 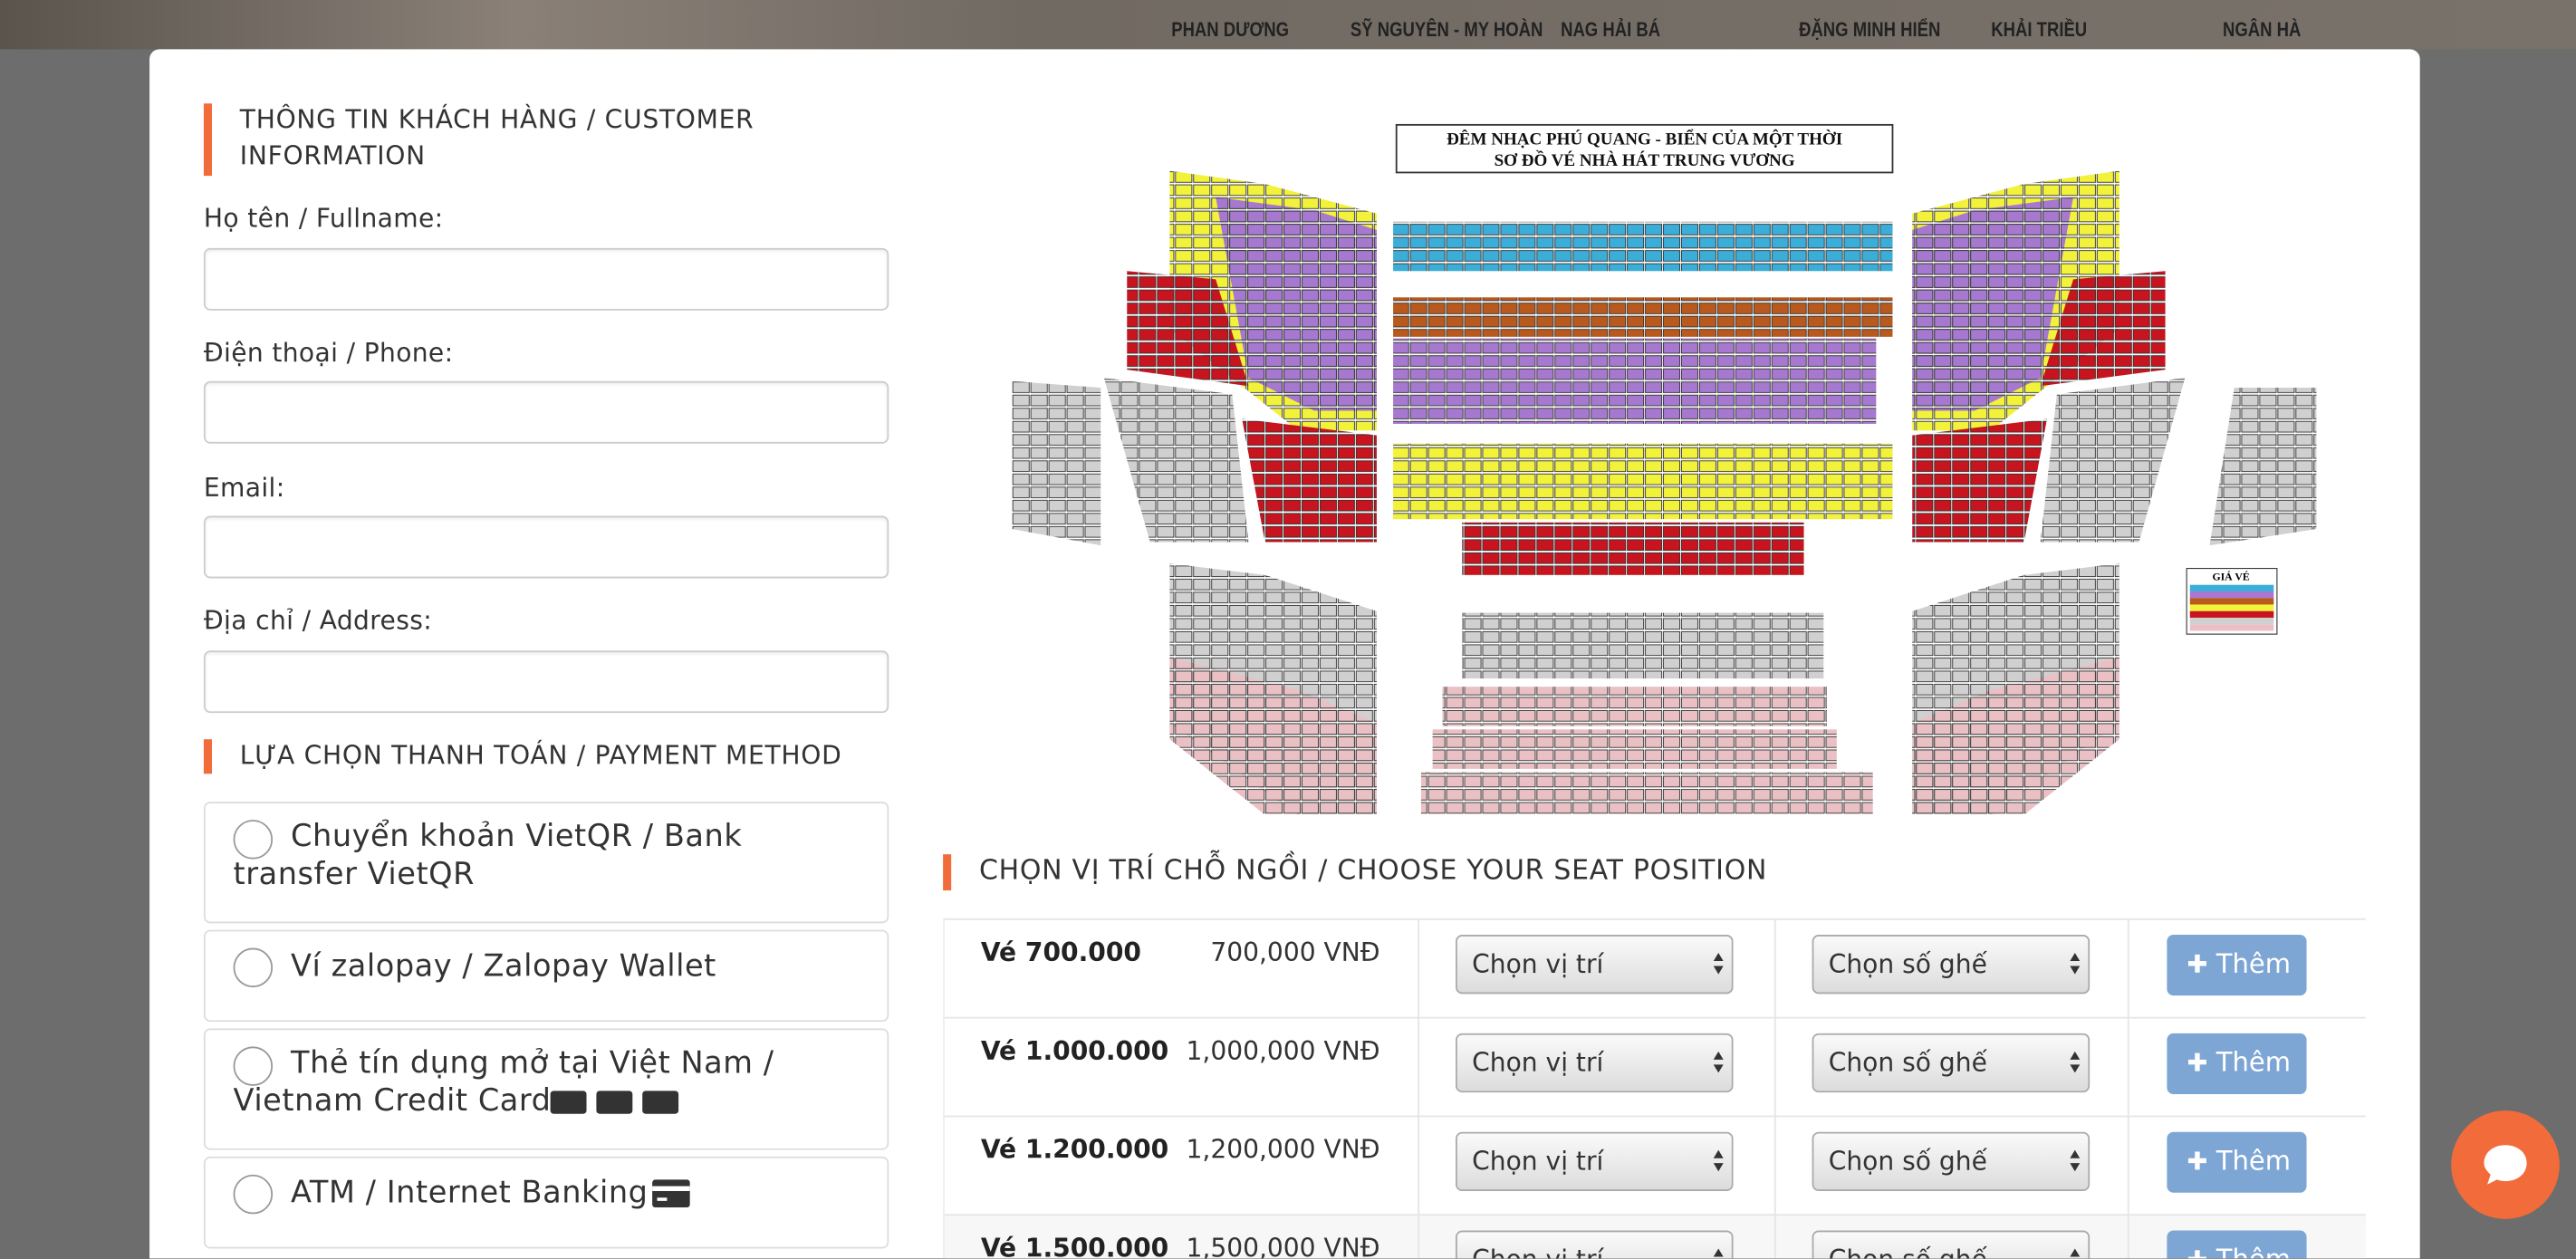 I want to click on field-label: Email:, so click(x=244, y=488).